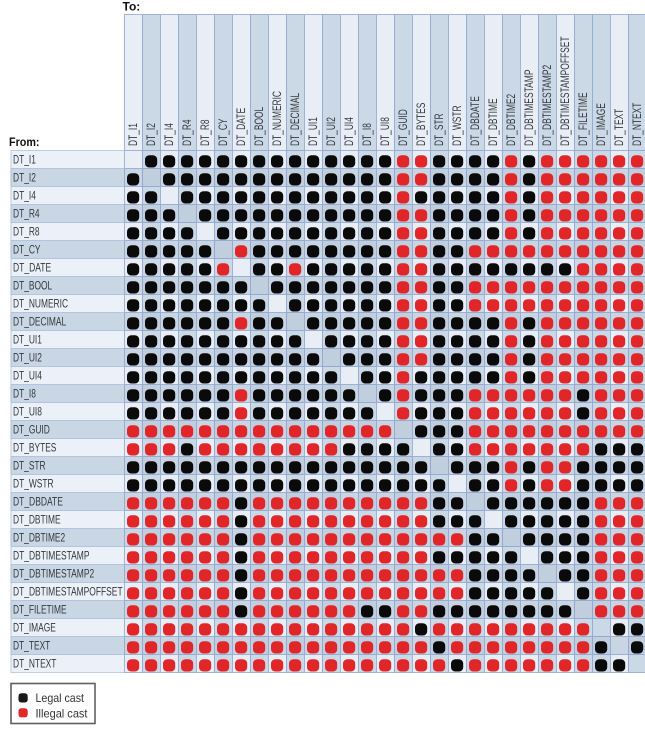 This screenshot has height=729, width=645. I want to click on svg-text: To:, so click(132, 7).